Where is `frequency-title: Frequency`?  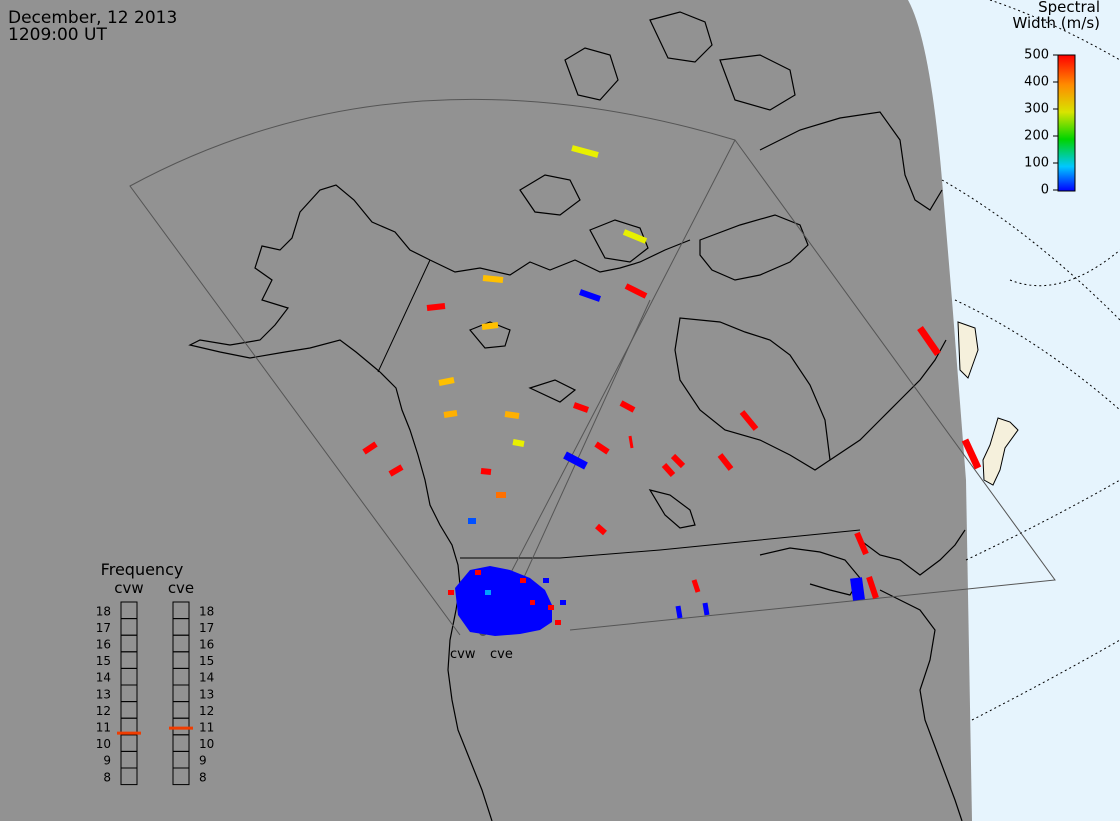
frequency-title: Frequency is located at coordinates (142, 569).